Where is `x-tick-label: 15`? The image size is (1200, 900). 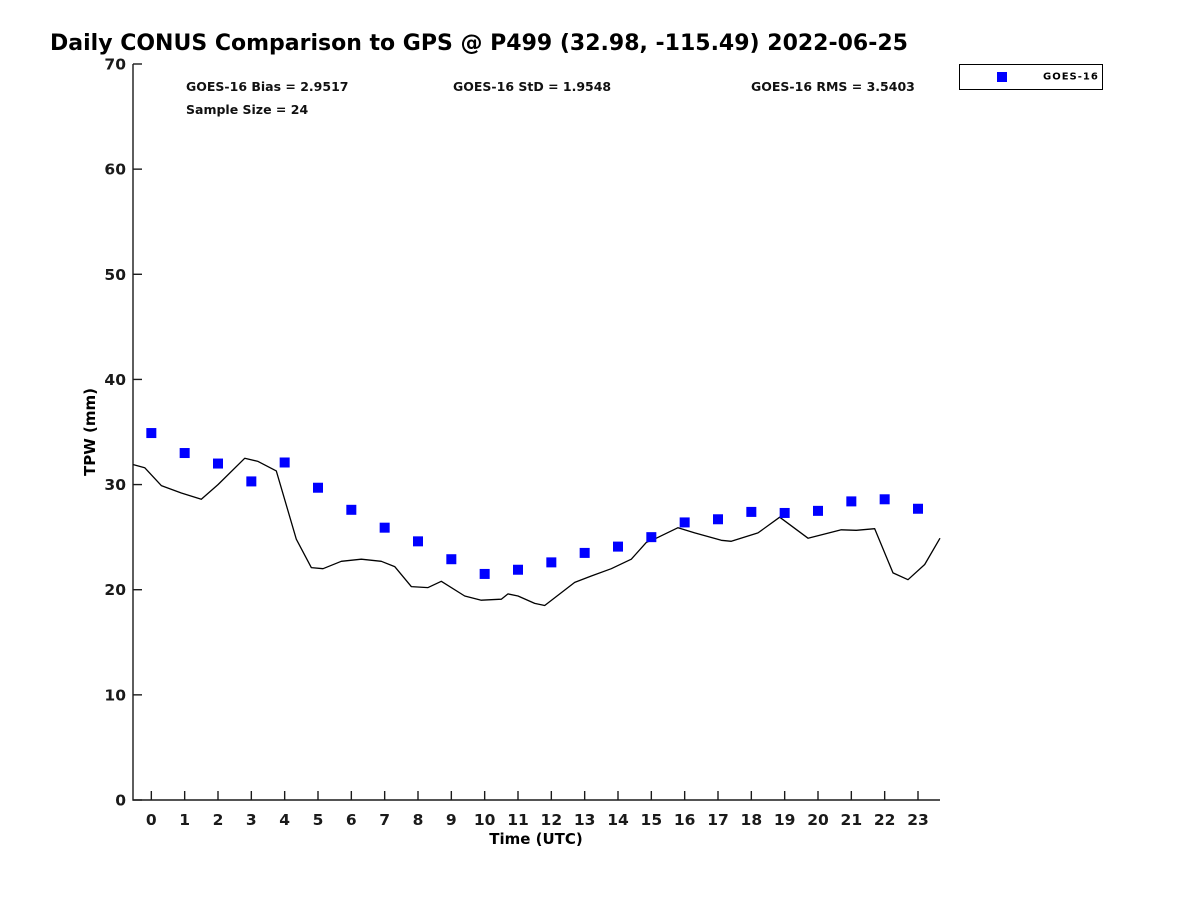
x-tick-label: 15 is located at coordinates (652, 820).